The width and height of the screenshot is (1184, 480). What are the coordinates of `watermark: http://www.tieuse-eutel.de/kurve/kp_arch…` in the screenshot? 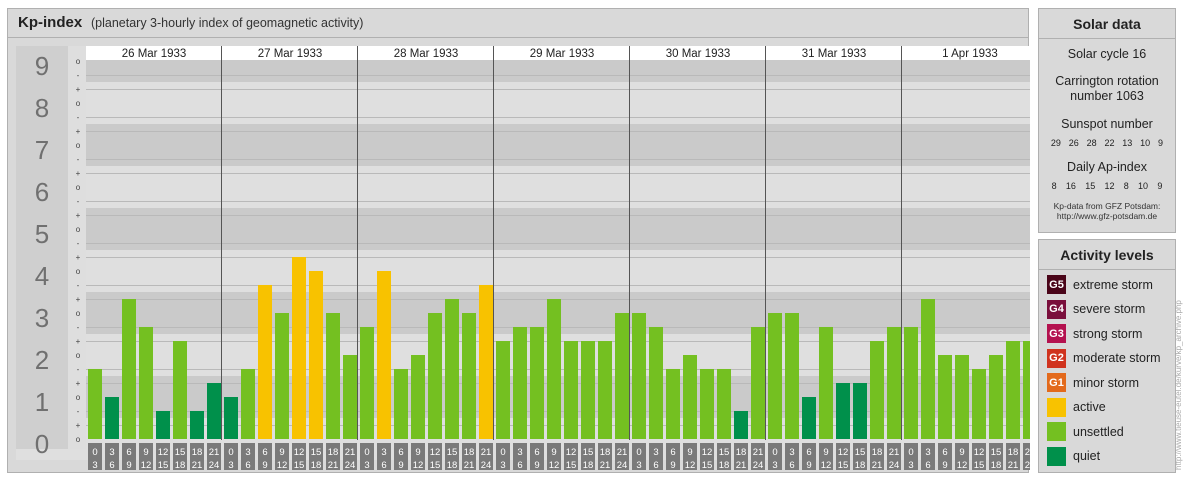 It's located at (1178, 385).